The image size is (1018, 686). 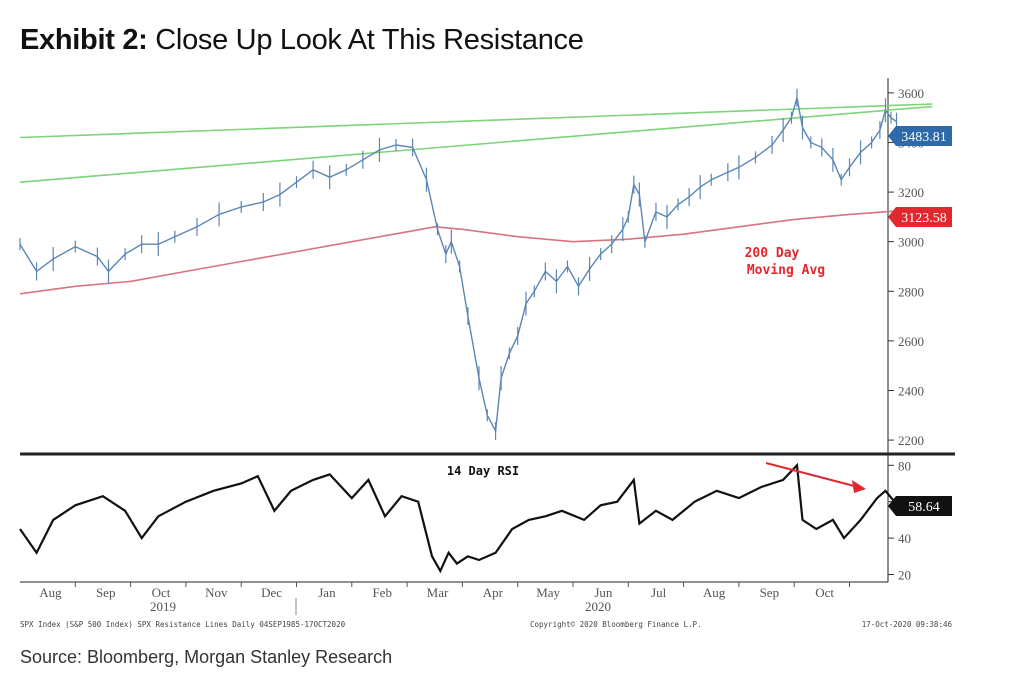 I want to click on ma-value-label: 3123.58, so click(x=924, y=218).